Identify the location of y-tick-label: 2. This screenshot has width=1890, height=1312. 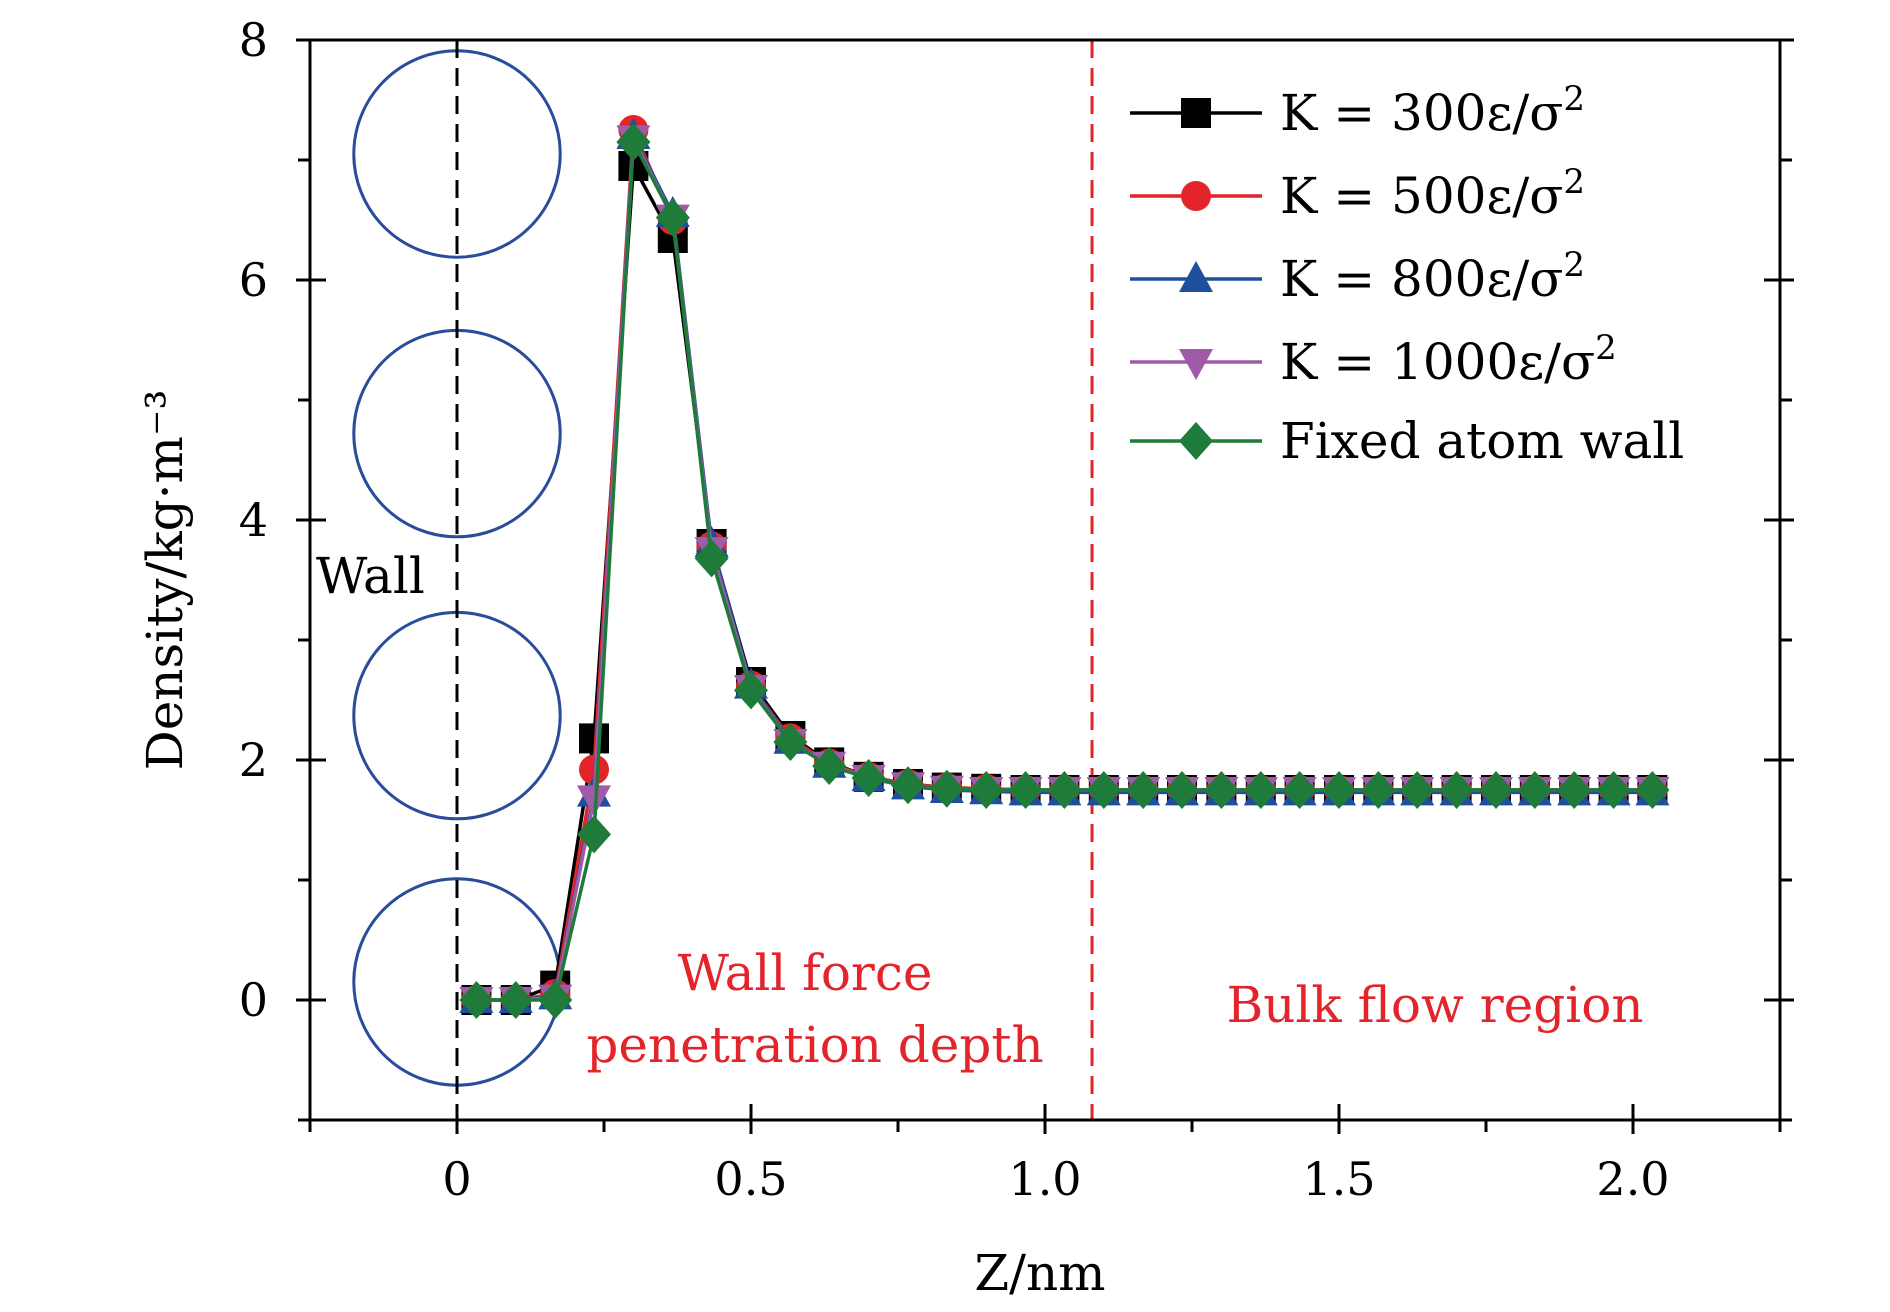
(253, 760).